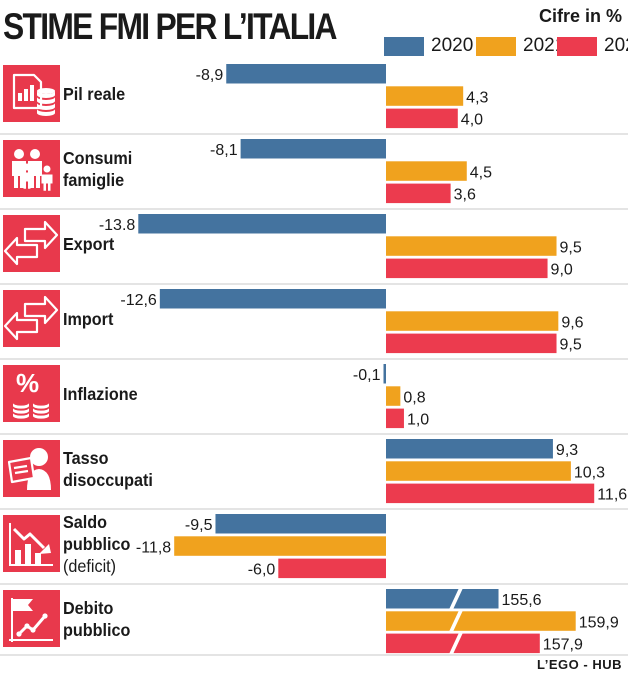 This screenshot has width=628, height=675. What do you see at coordinates (562, 270) in the screenshot?
I see `bar-value-label: 9,0` at bounding box center [562, 270].